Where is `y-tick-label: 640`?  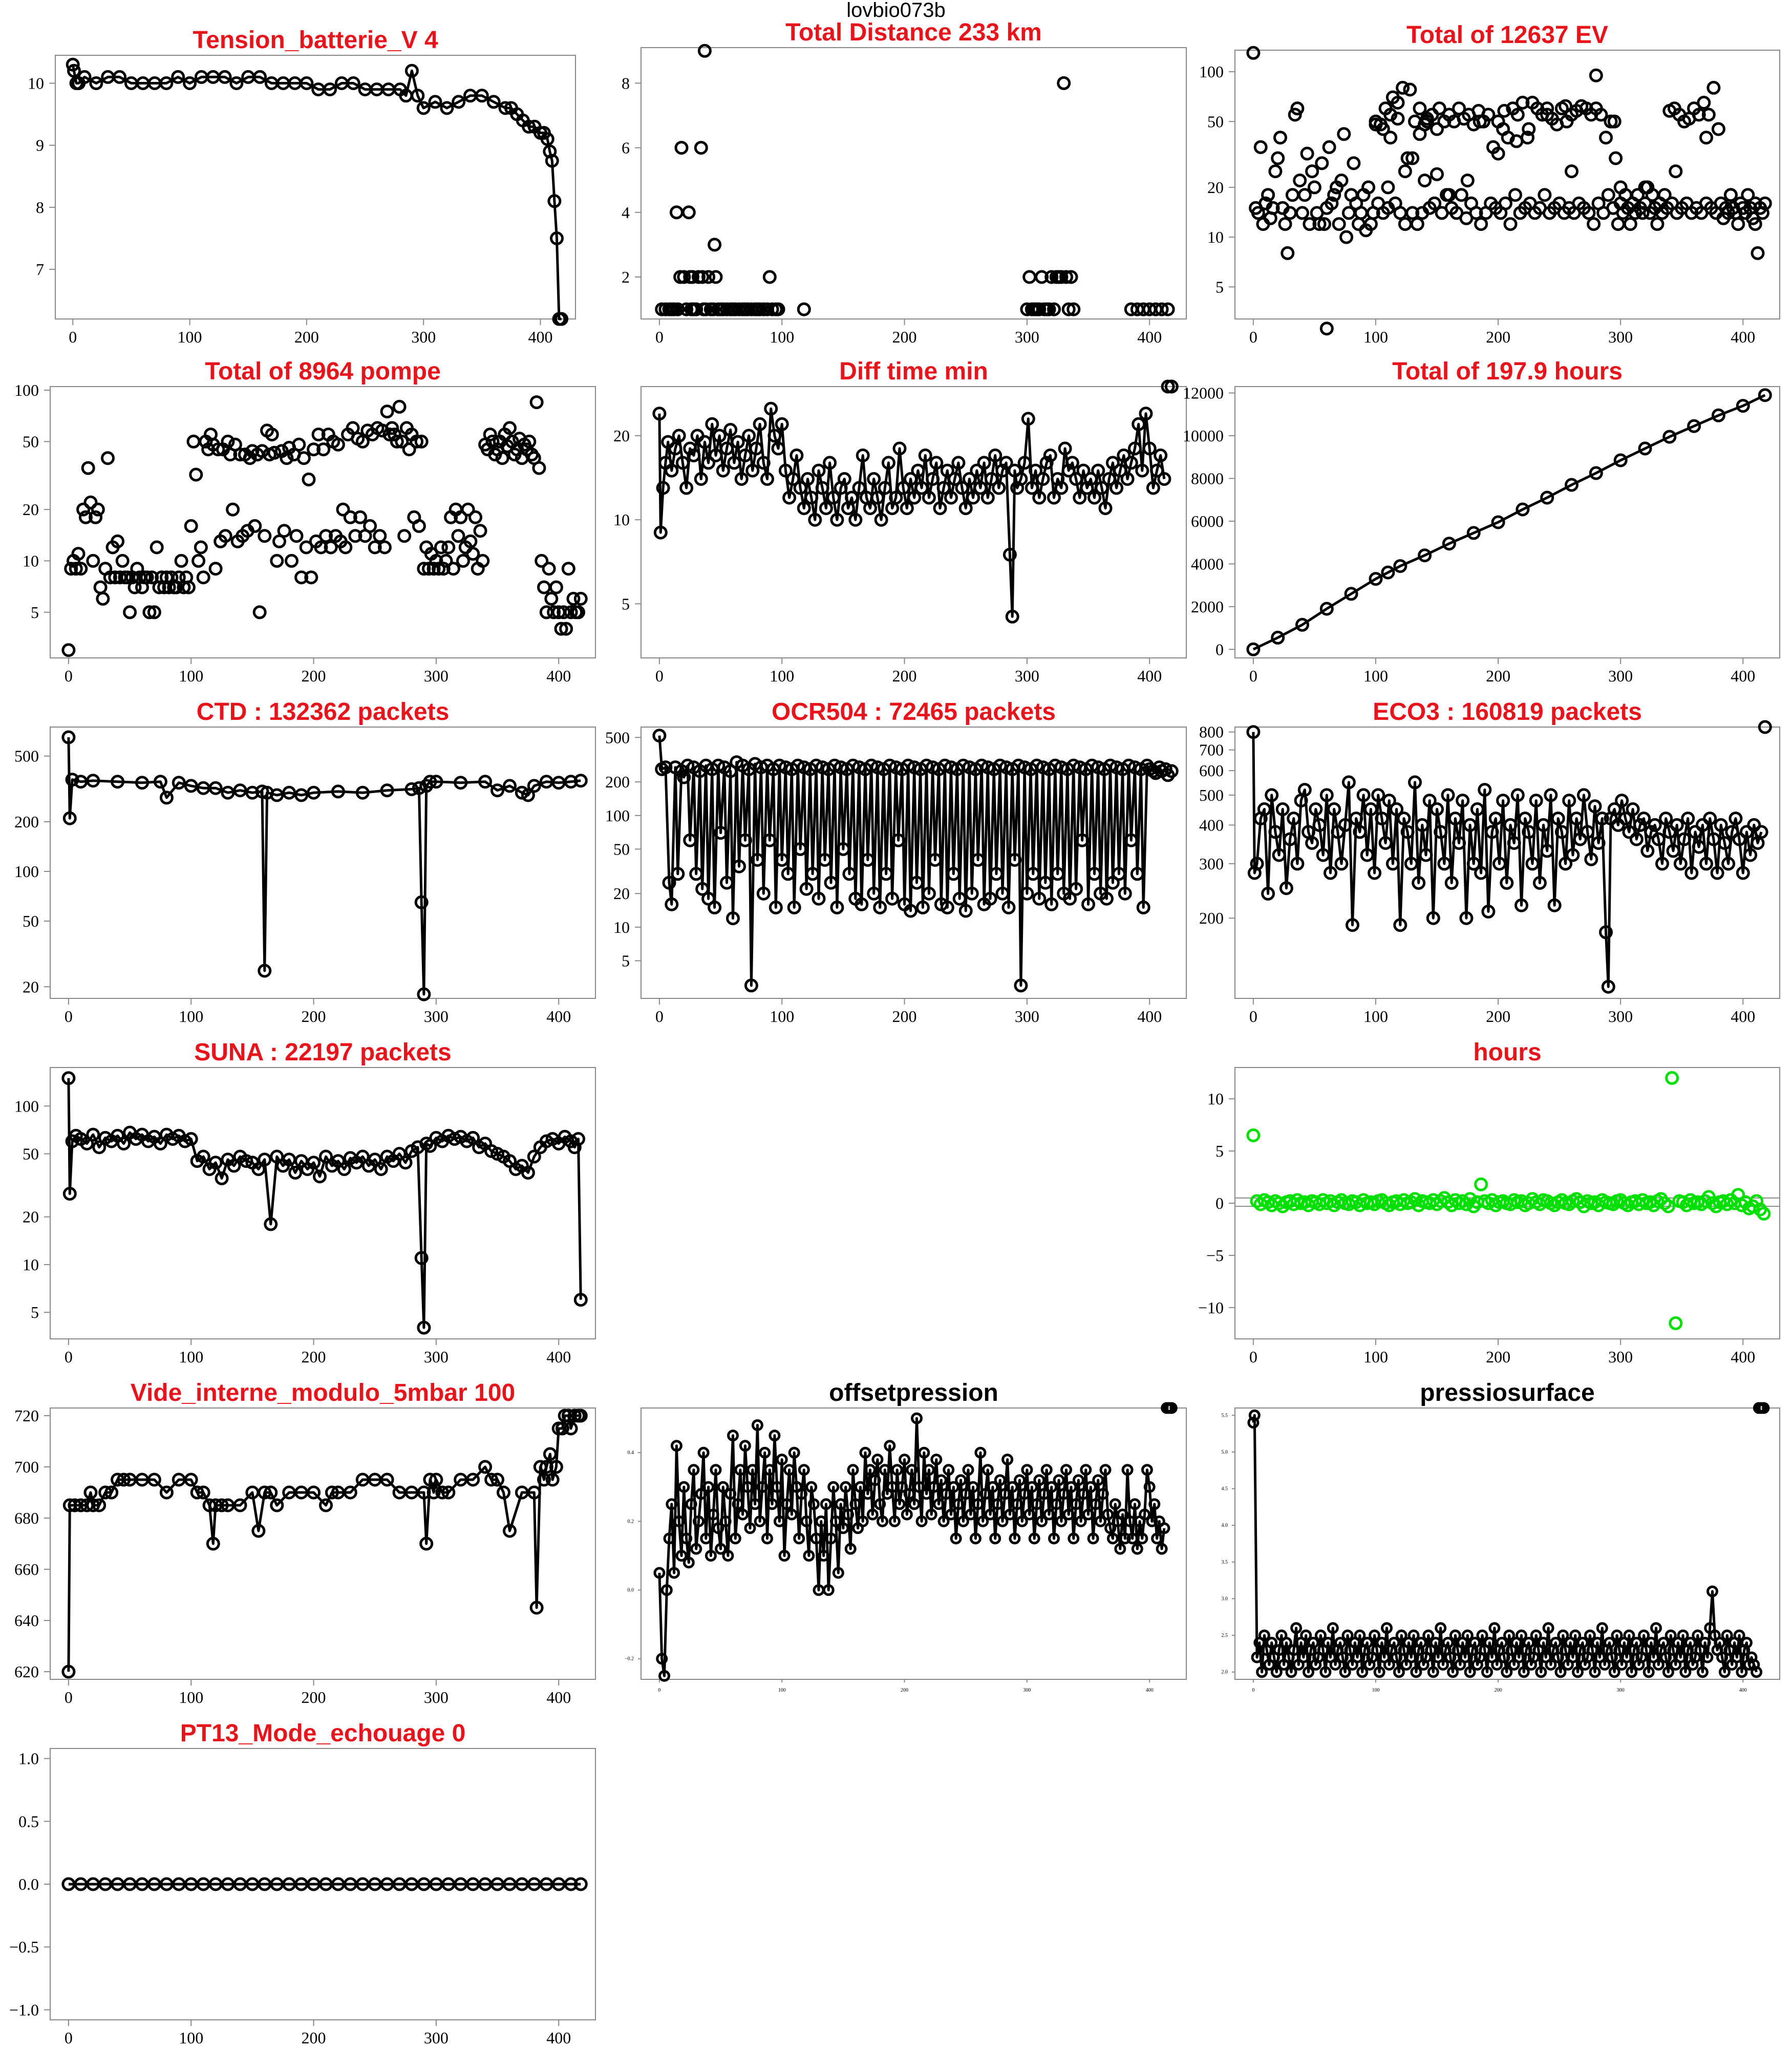
y-tick-label: 640 is located at coordinates (26, 1620).